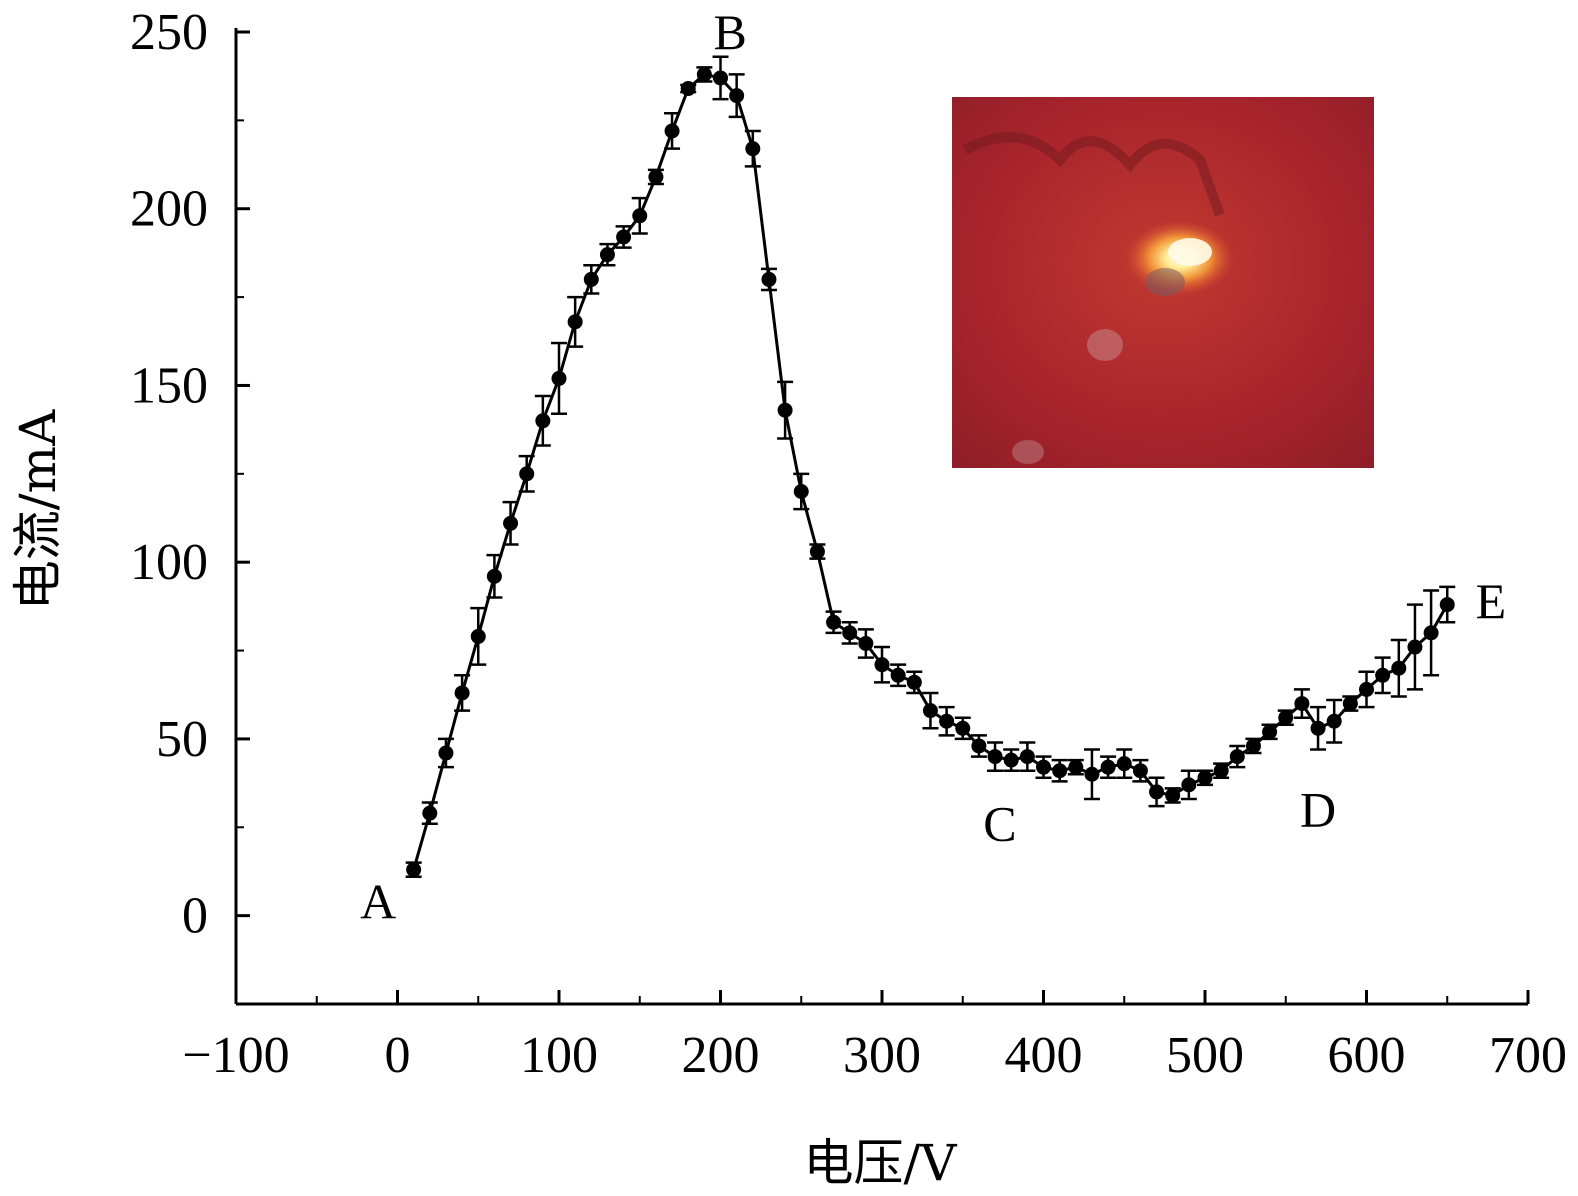 The image size is (1578, 1196). What do you see at coordinates (378, 901) in the screenshot?
I see `point-label-a: A` at bounding box center [378, 901].